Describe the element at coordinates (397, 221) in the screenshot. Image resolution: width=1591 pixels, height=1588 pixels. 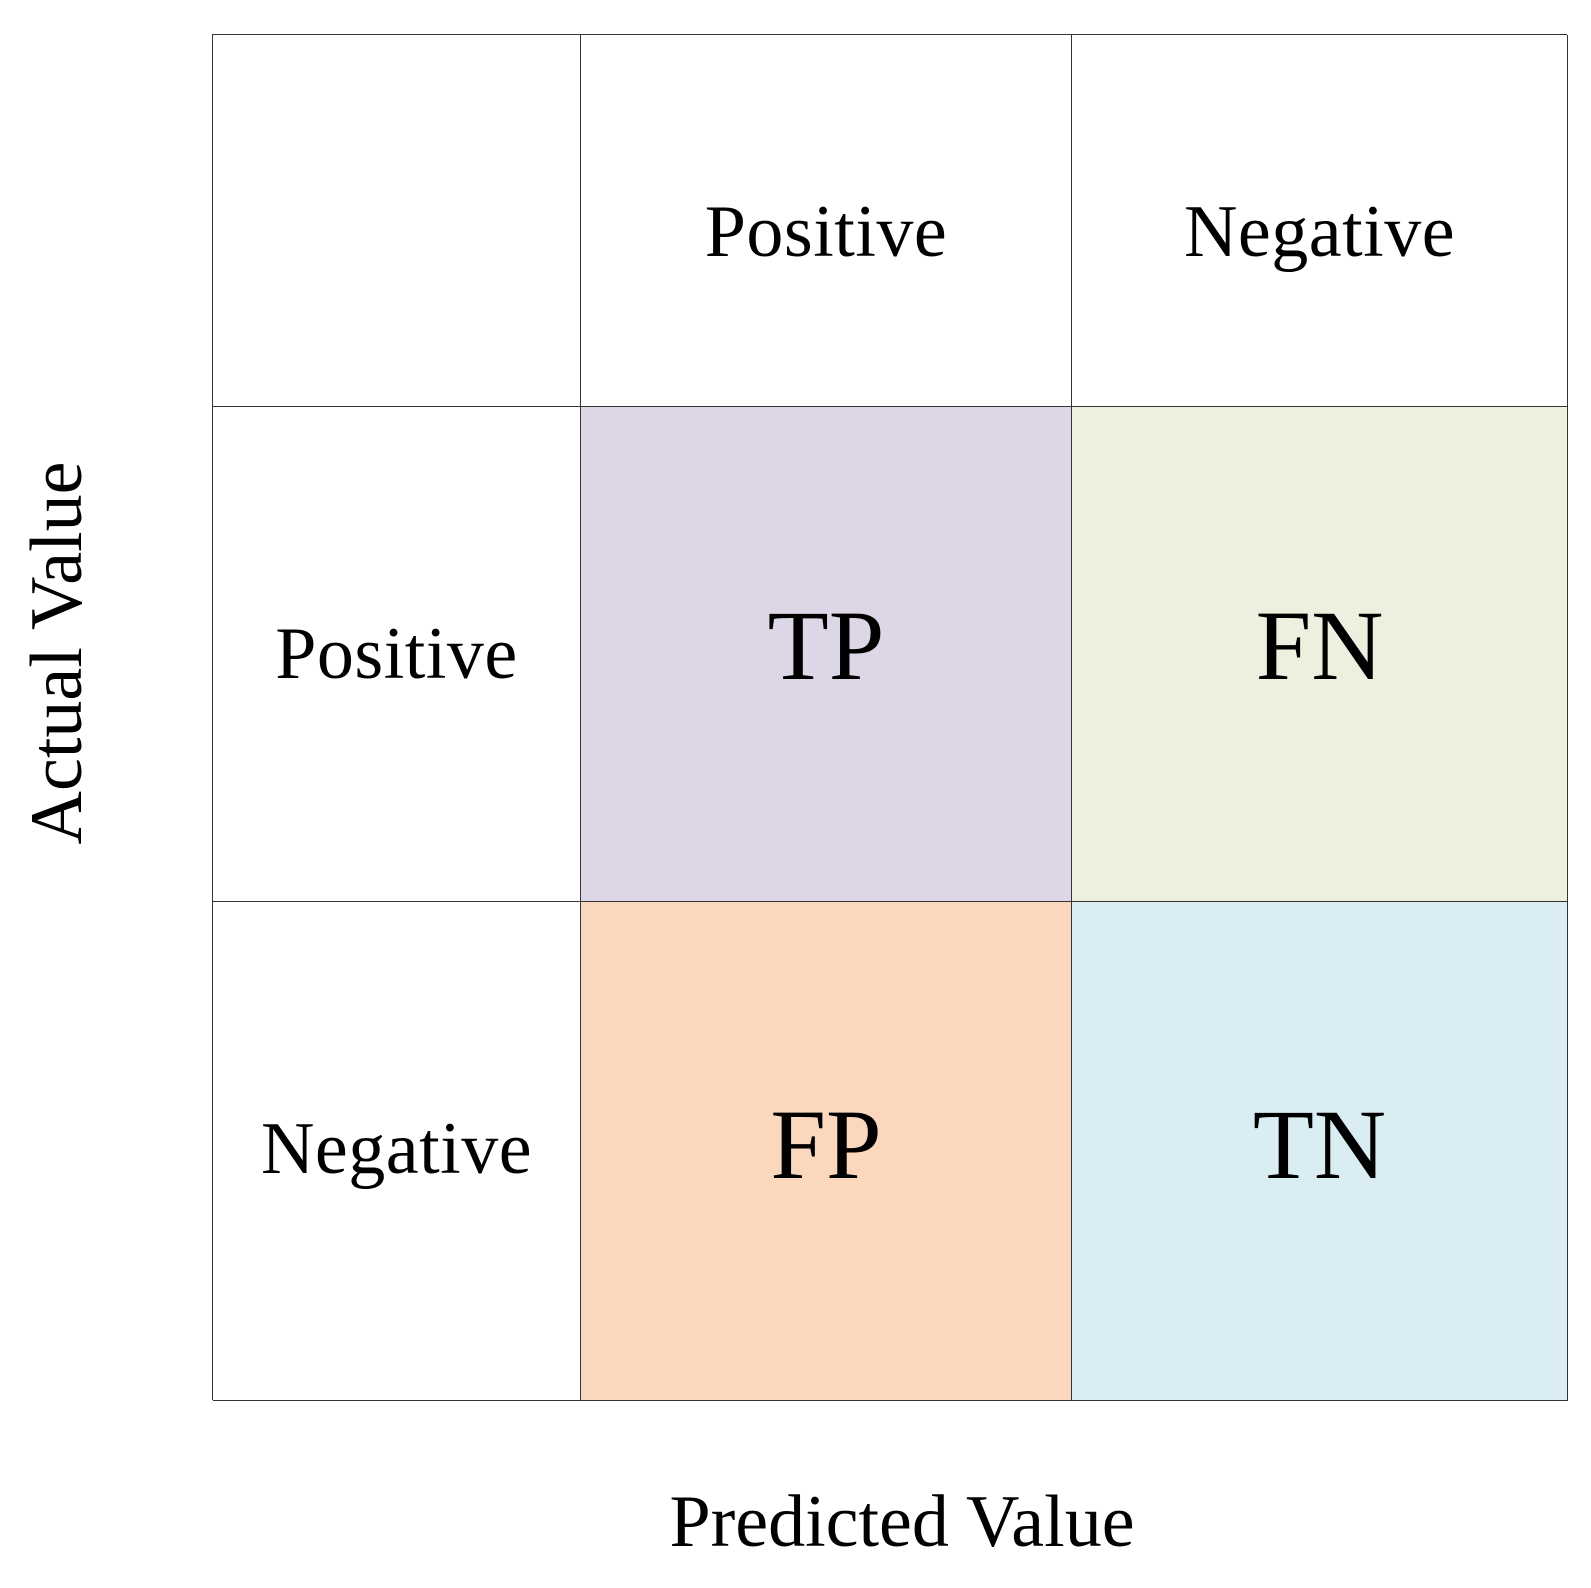
I see `corner-cell` at that location.